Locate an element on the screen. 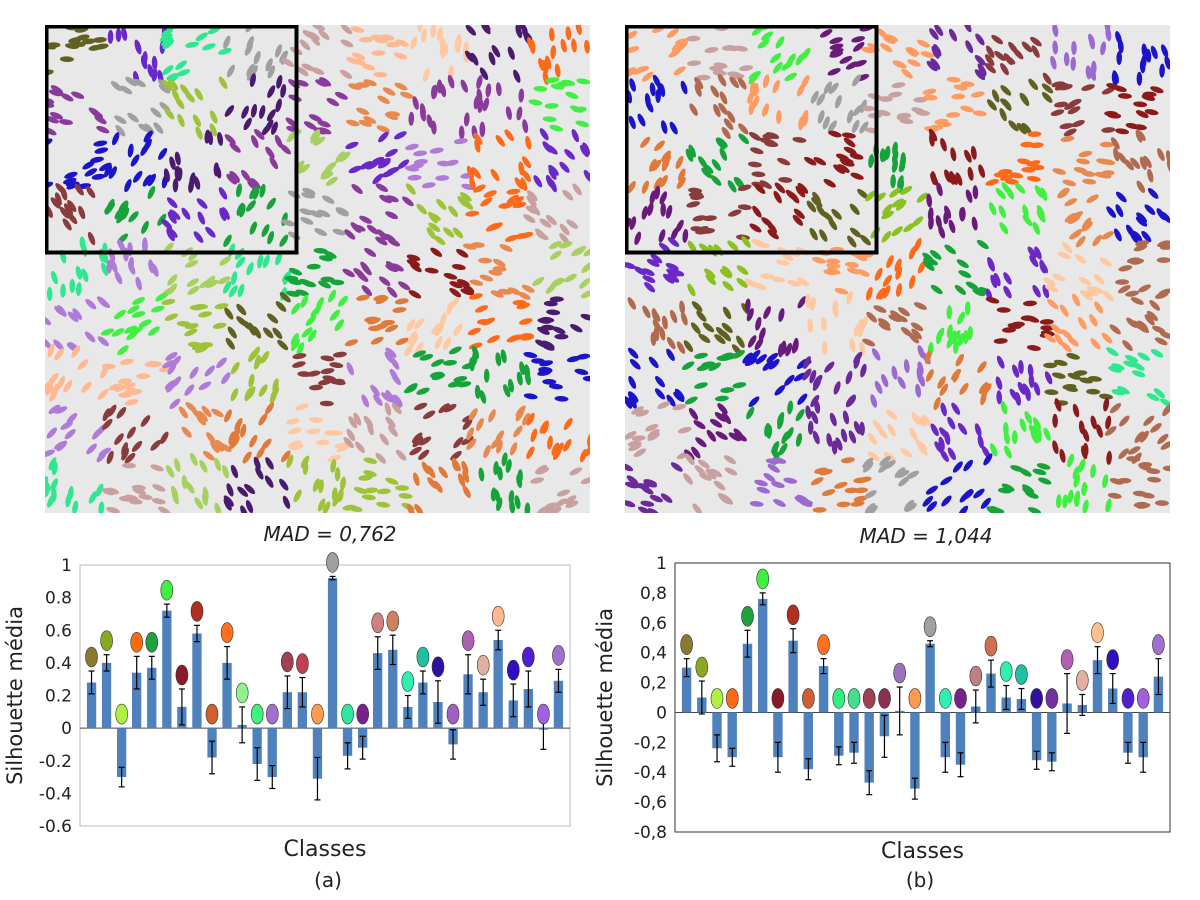 Image resolution: width=1200 pixels, height=900 pixels. subfigure-label-b: (b) is located at coordinates (920, 880).